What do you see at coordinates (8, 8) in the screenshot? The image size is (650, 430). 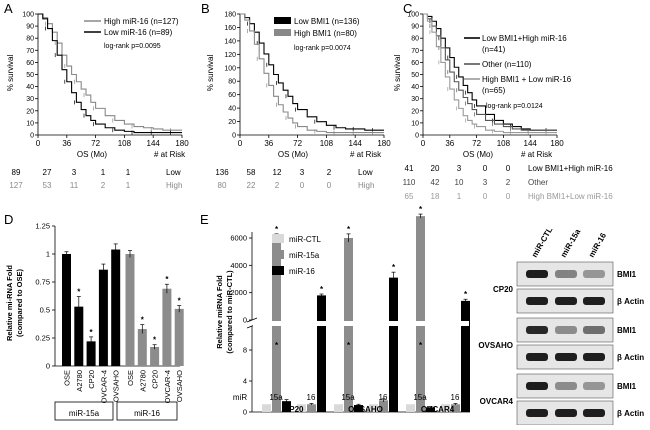 I see `panel-a-label: A` at bounding box center [8, 8].